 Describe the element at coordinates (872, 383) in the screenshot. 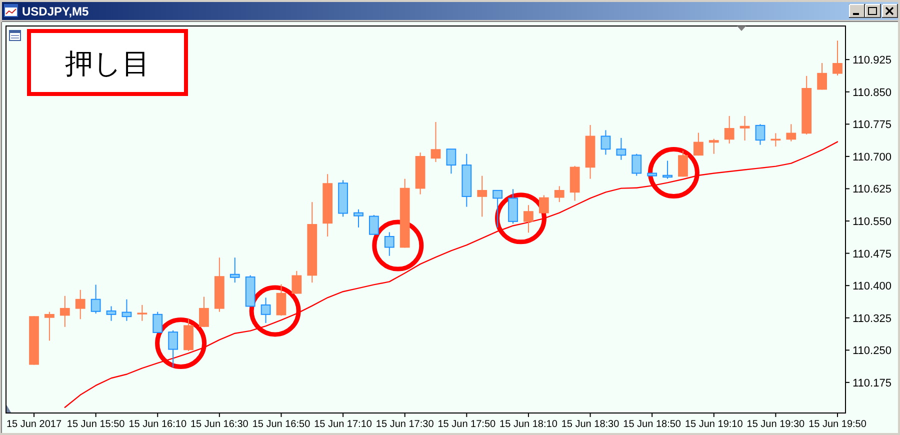

I see `y-tick-label: 110.175` at that location.